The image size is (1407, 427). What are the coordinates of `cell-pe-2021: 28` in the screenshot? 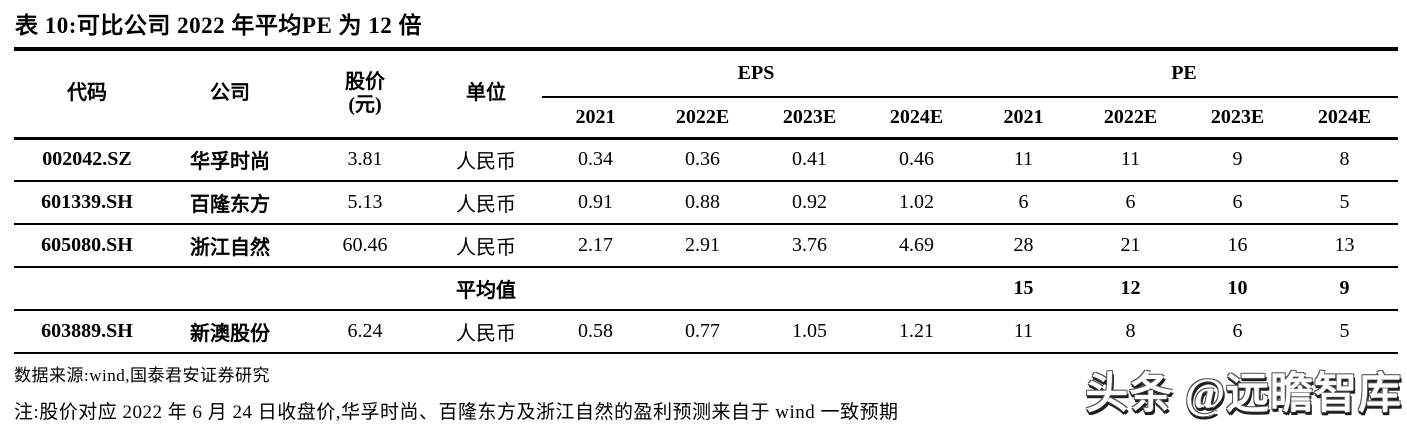 It's located at (1023, 246).